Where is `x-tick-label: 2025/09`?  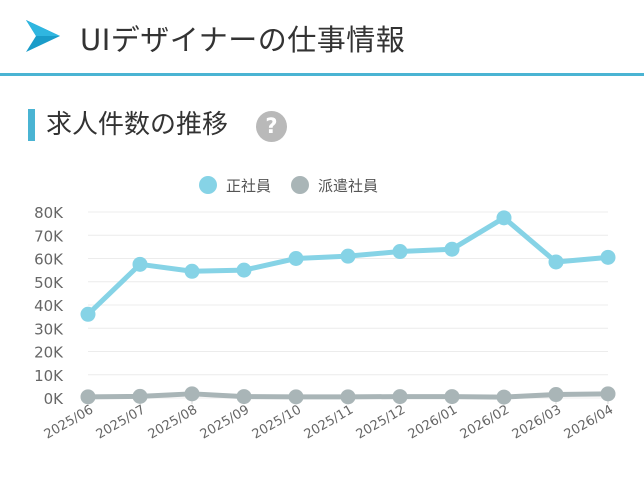
x-tick-label: 2025/09 is located at coordinates (225, 422).